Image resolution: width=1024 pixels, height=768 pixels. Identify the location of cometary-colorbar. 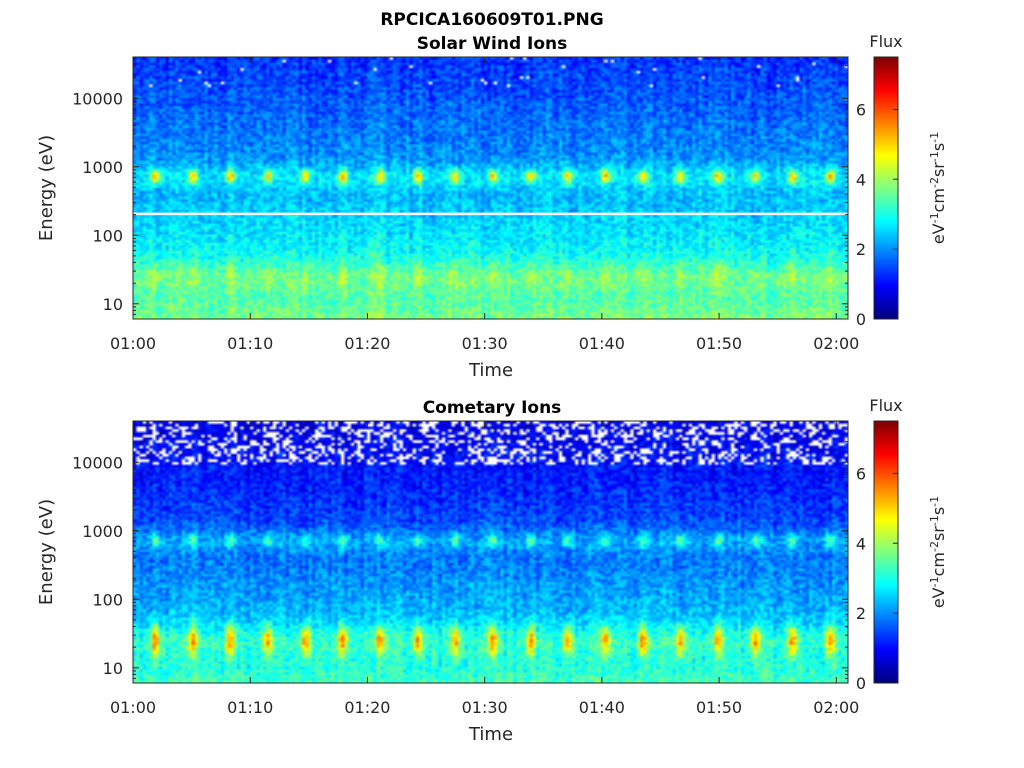
(886, 552).